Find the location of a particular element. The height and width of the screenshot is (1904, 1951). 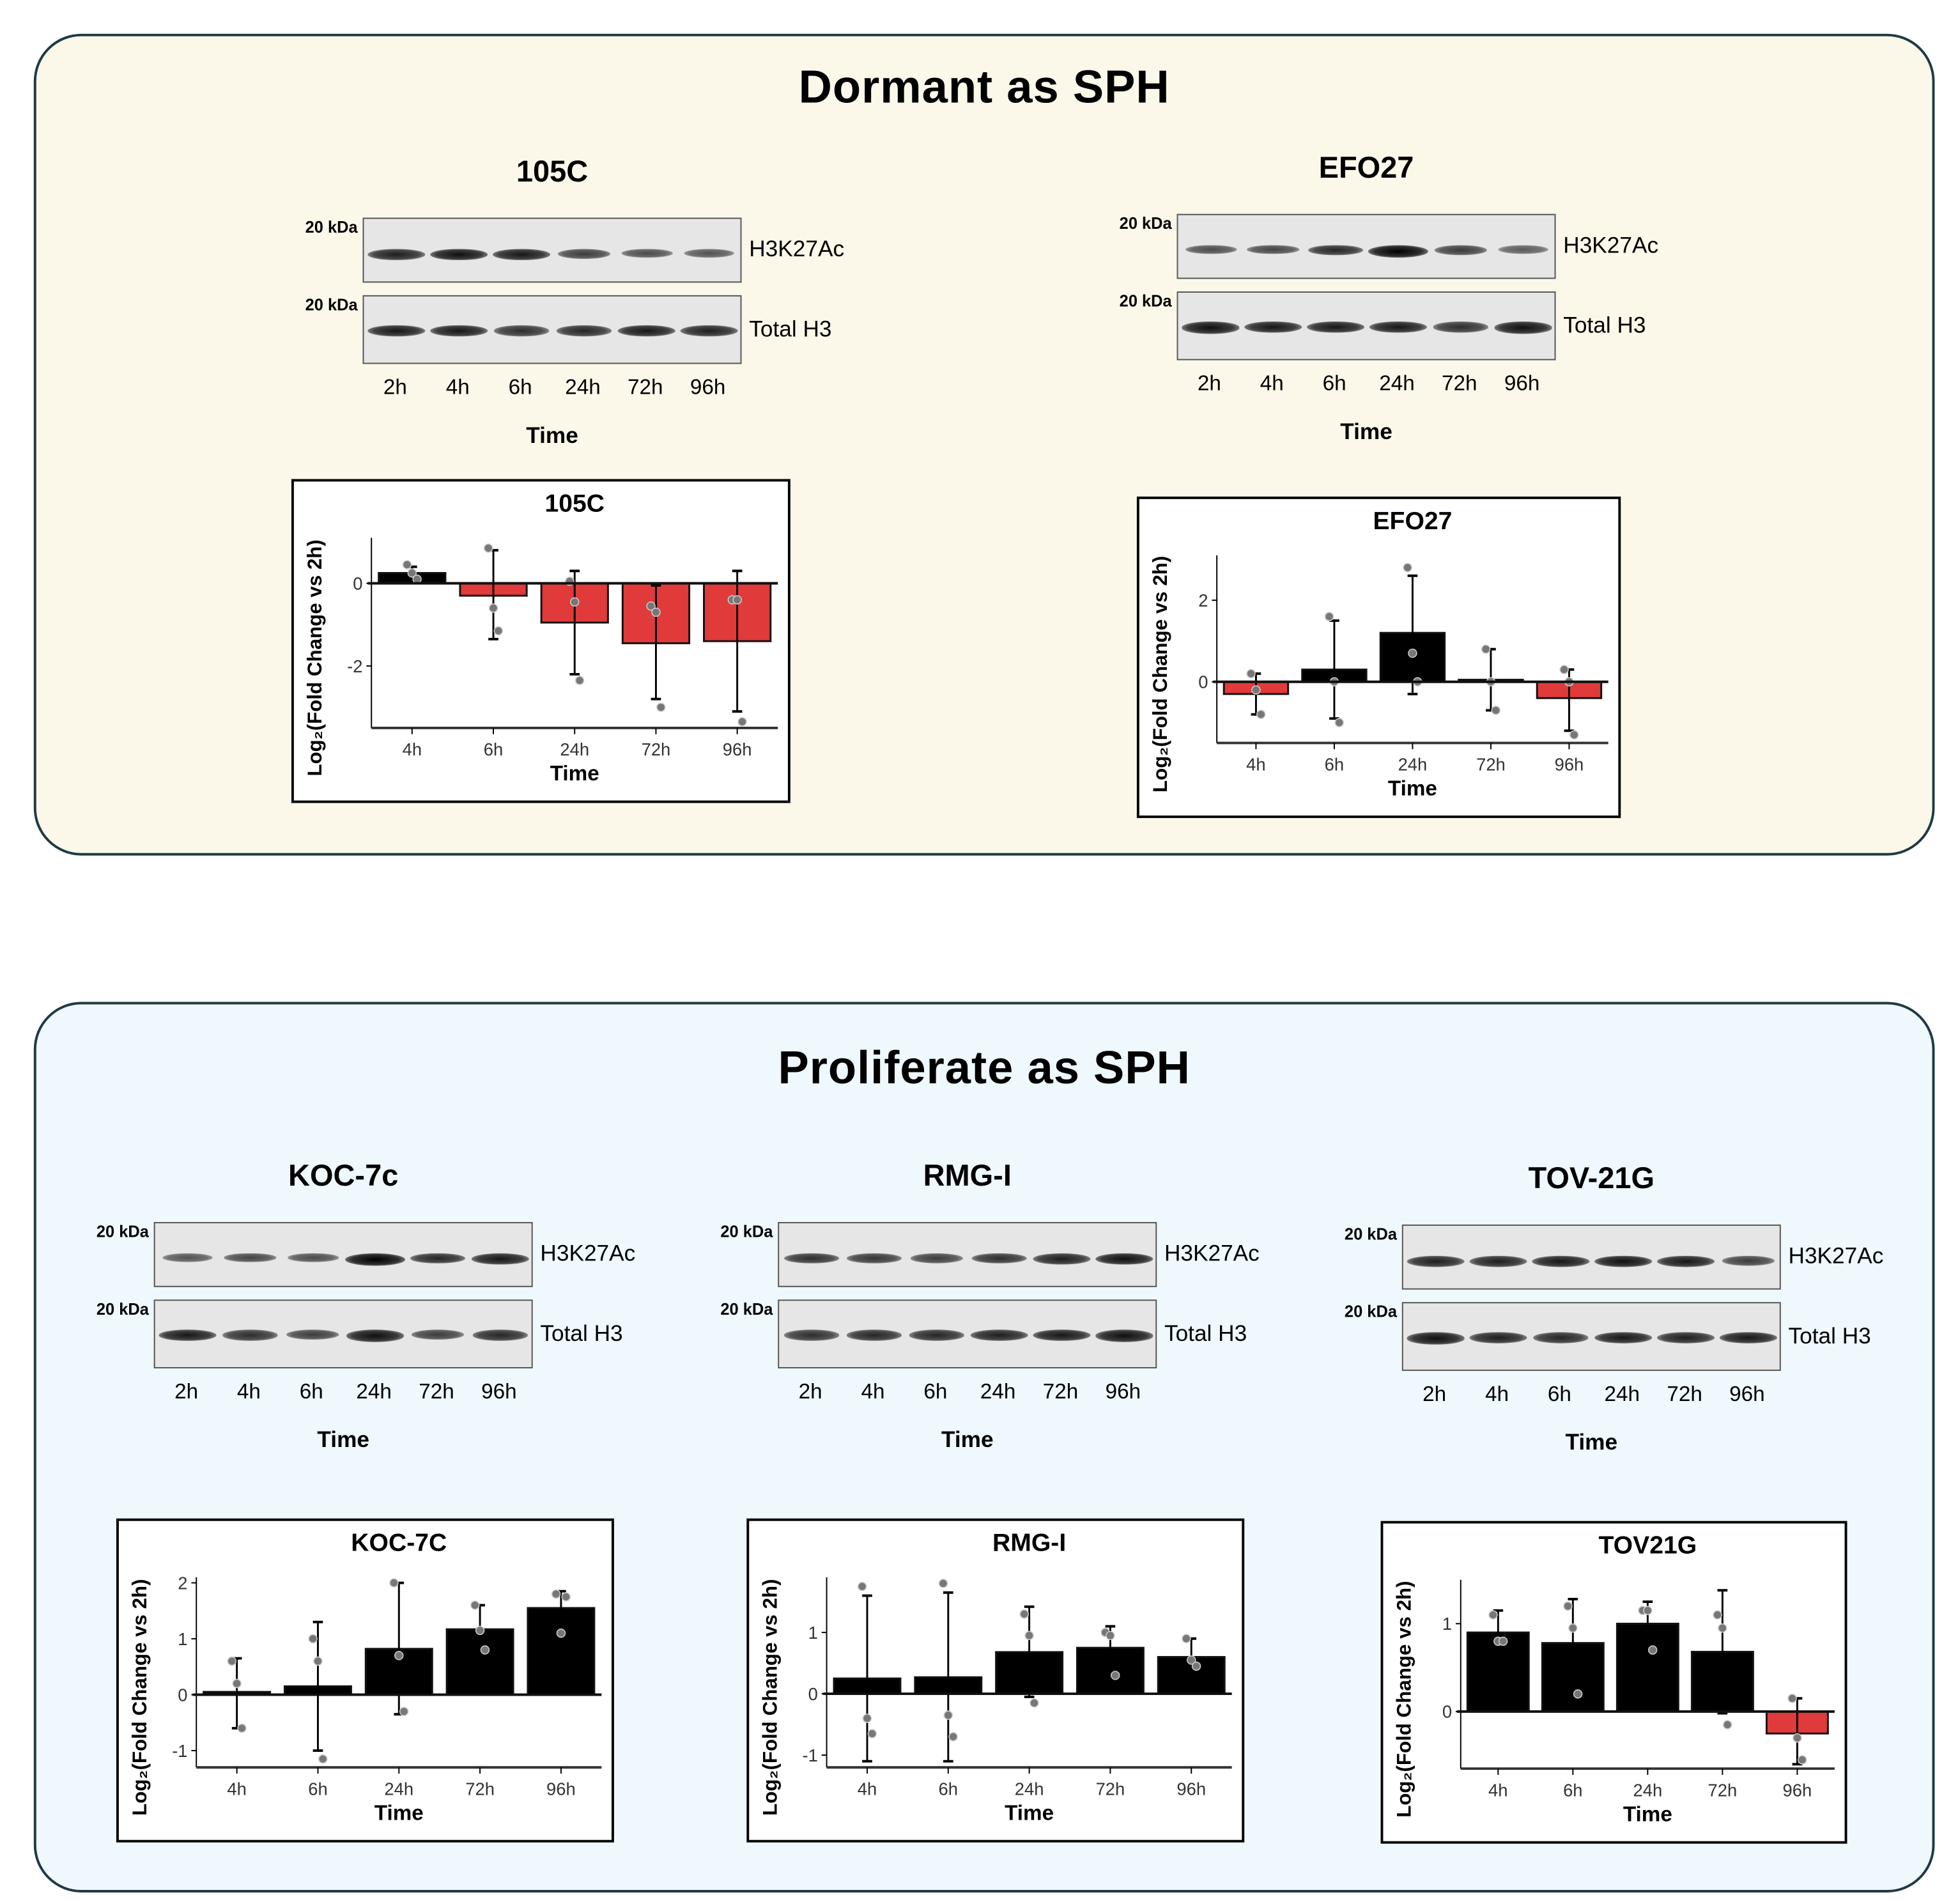

y-axis-label: Log₂(Fold Change vs 2h) is located at coordinates (770, 1697).